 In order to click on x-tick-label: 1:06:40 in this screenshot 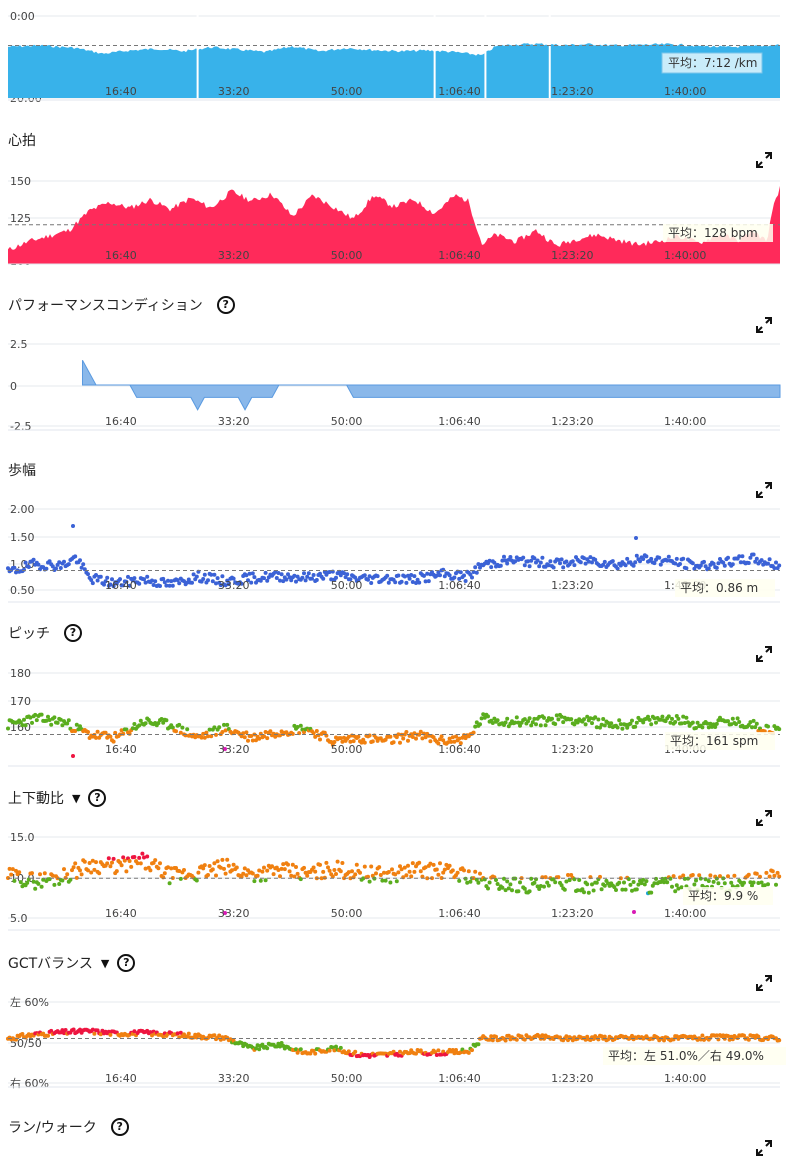, I will do `click(459, 749)`.